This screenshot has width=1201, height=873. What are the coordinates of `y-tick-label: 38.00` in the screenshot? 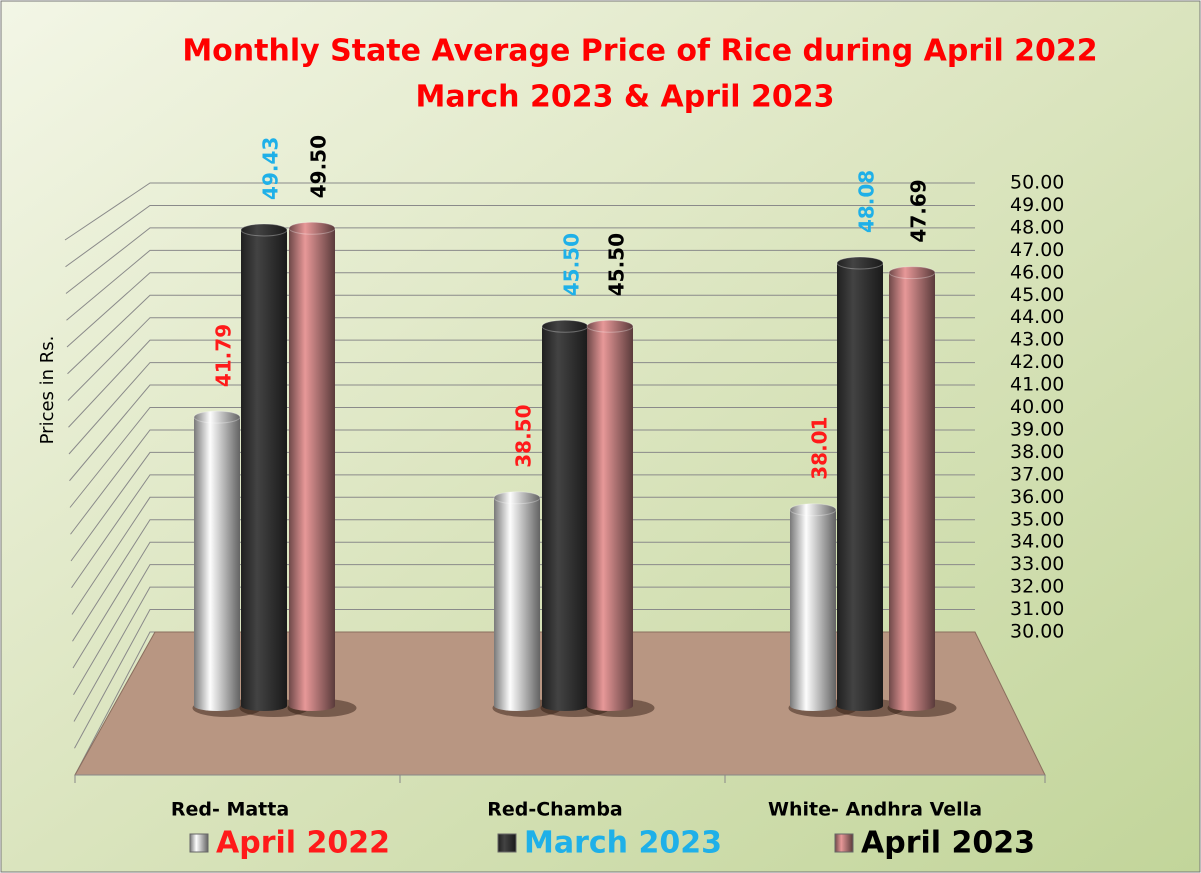 It's located at (1037, 452).